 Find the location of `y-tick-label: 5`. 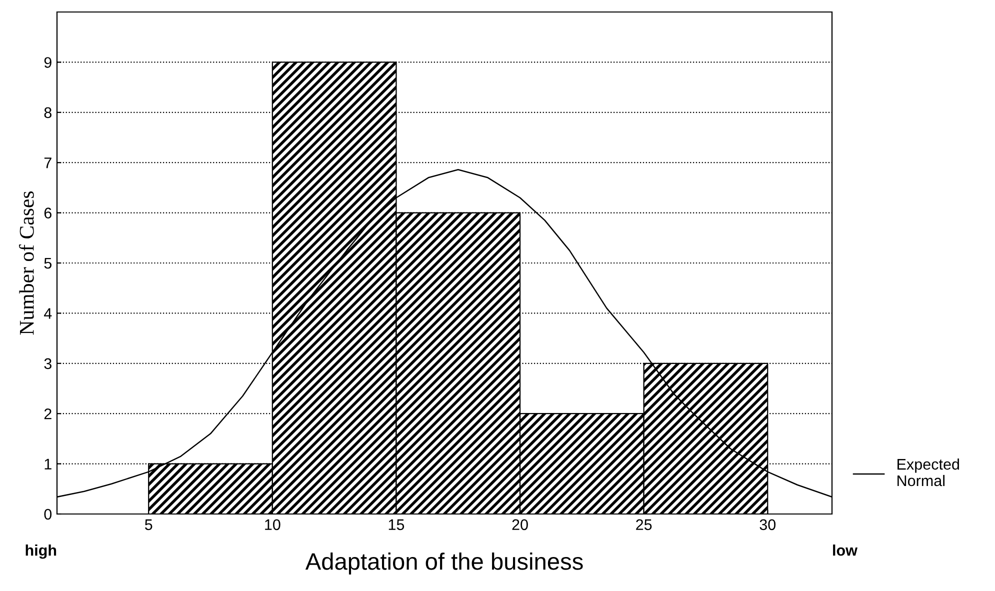

y-tick-label: 5 is located at coordinates (48, 263).